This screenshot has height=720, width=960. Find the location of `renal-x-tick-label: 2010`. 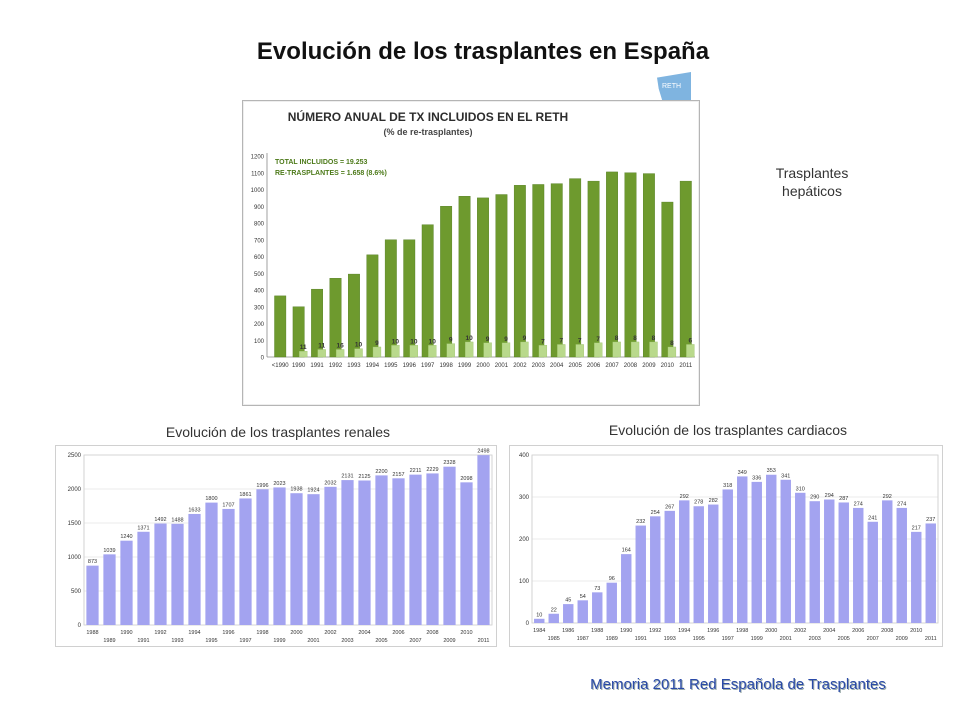

renal-x-tick-label: 2010 is located at coordinates (466, 633).